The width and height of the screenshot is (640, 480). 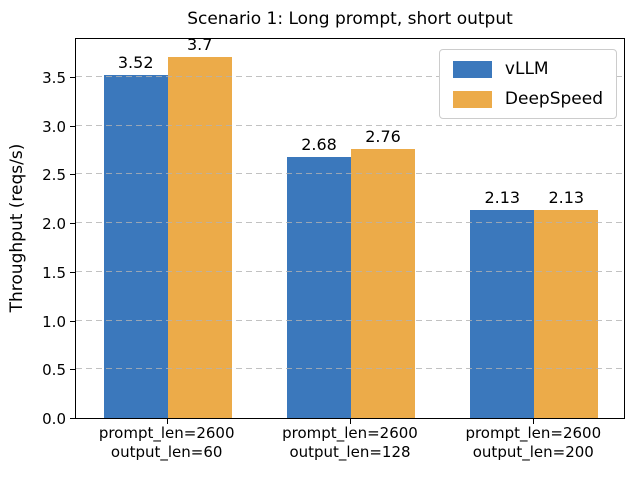 What do you see at coordinates (350, 452) in the screenshot?
I see `x-tick-label-line: output_len=128` at bounding box center [350, 452].